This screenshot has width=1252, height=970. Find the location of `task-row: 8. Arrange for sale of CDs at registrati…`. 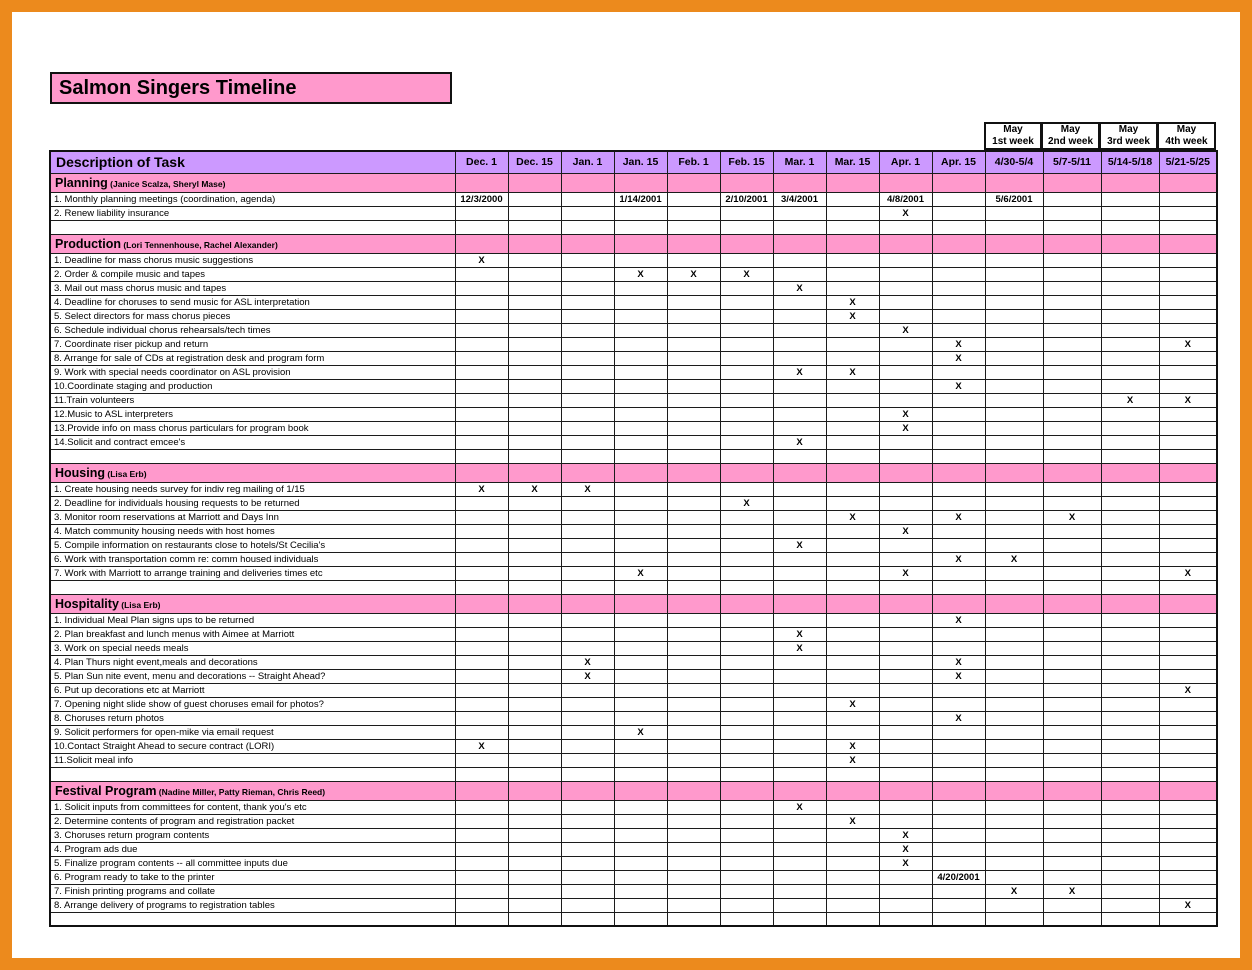

task-row: 8. Arrange for sale of CDs at registrati… is located at coordinates (633, 358).